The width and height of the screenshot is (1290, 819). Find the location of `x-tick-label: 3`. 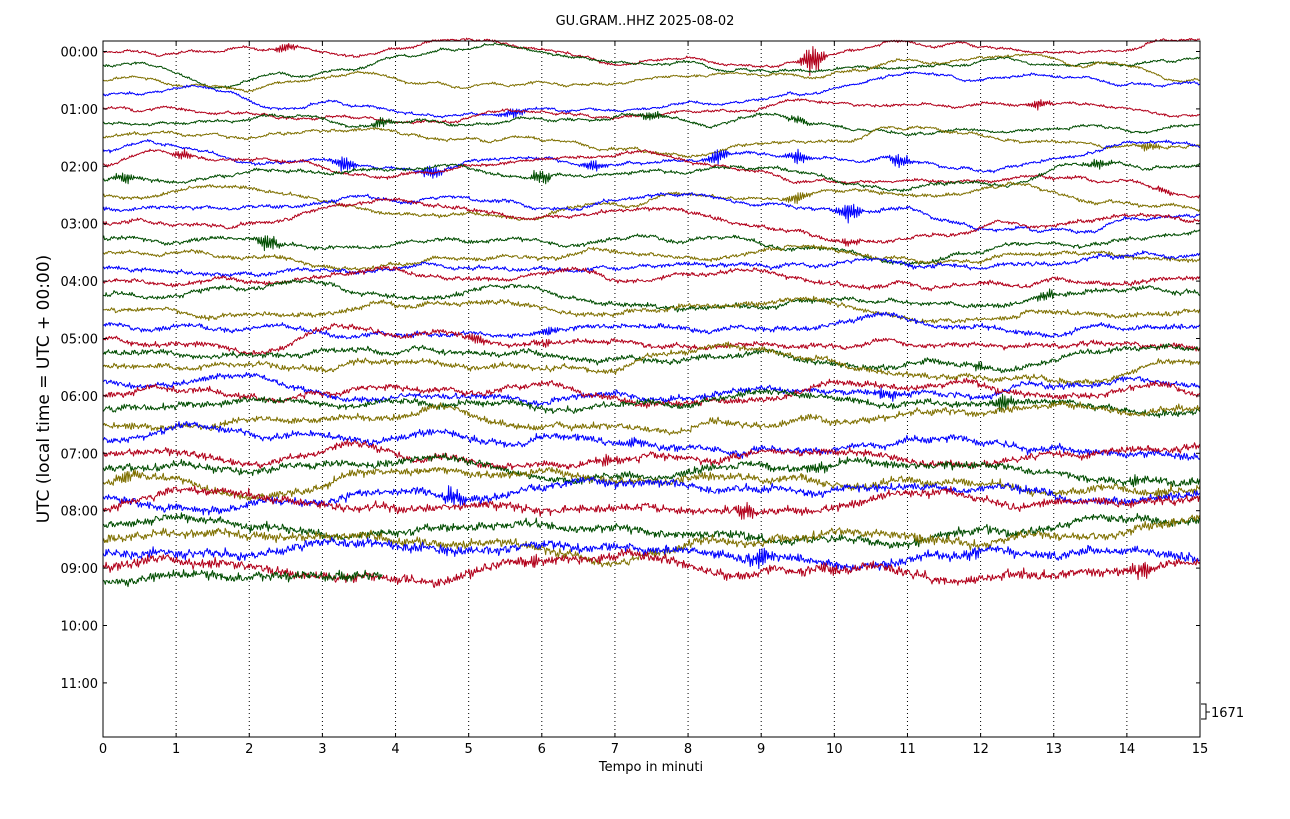

x-tick-label: 3 is located at coordinates (322, 749).